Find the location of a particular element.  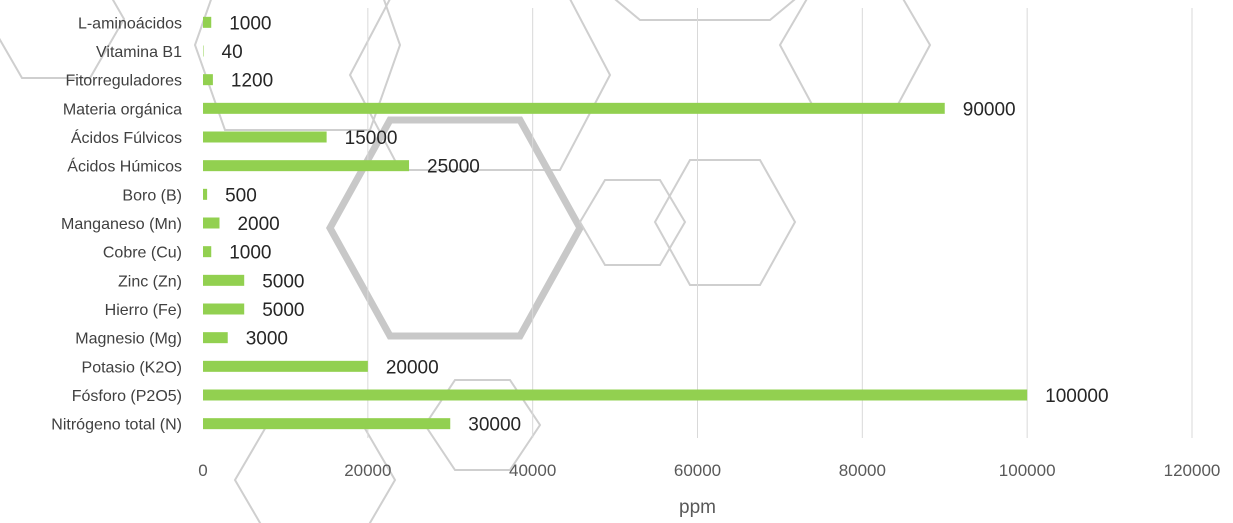

x-axis-tick-labels: 0 20000 40000 60000 80000 100000 120000 is located at coordinates (709, 470).